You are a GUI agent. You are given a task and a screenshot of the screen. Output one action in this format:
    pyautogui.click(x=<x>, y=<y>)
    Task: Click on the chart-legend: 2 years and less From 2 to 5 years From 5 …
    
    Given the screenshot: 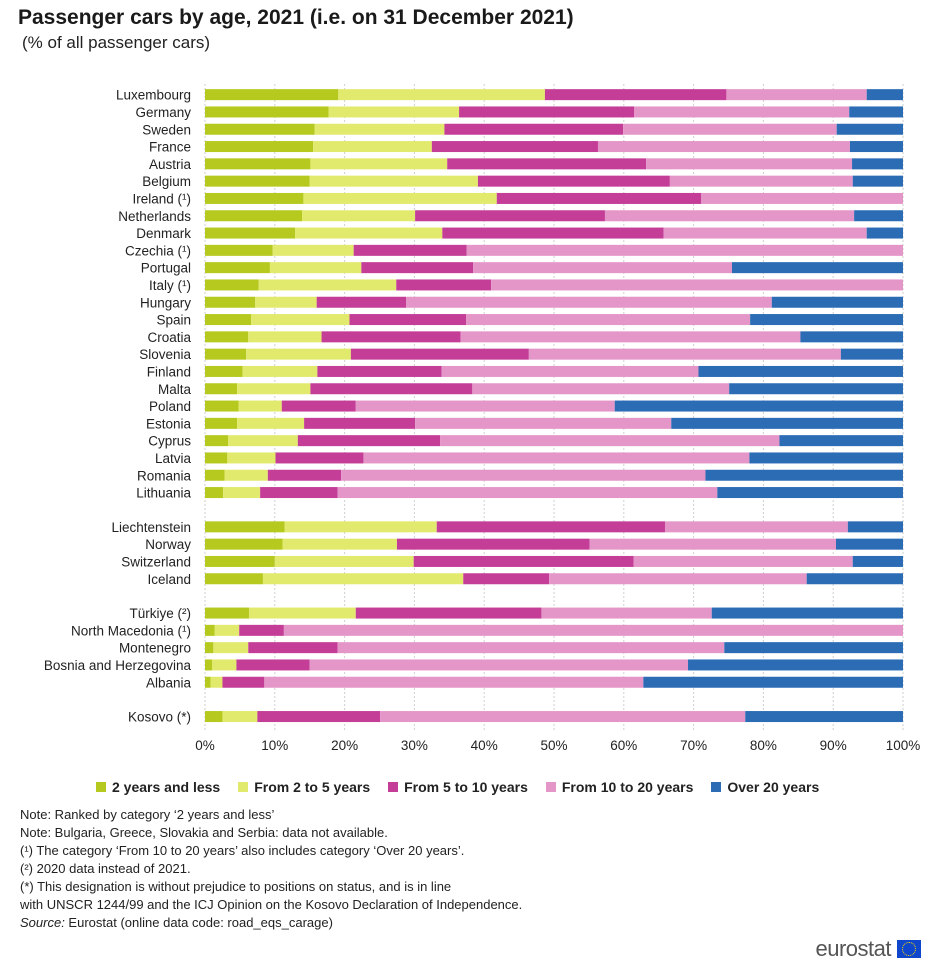 What is the action you would take?
    pyautogui.click(x=457, y=787)
    